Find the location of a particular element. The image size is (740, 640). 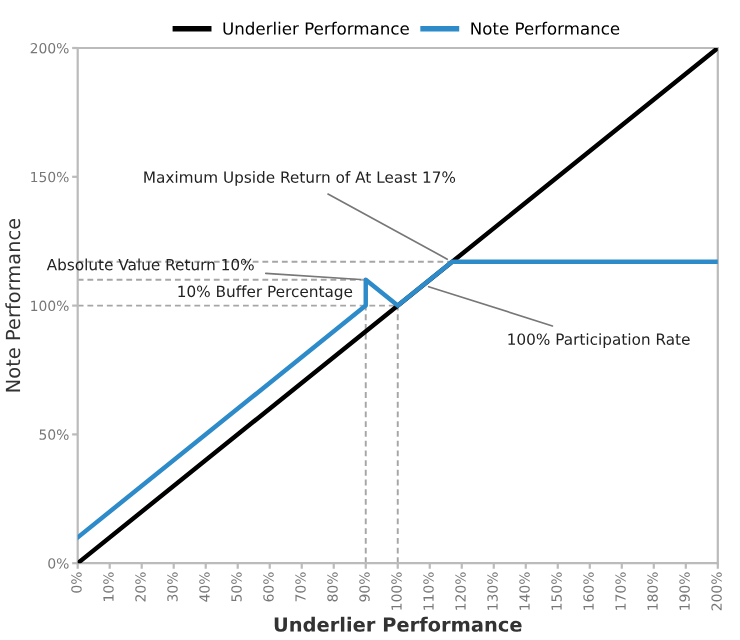

legend-label: Note Performance is located at coordinates (545, 28).